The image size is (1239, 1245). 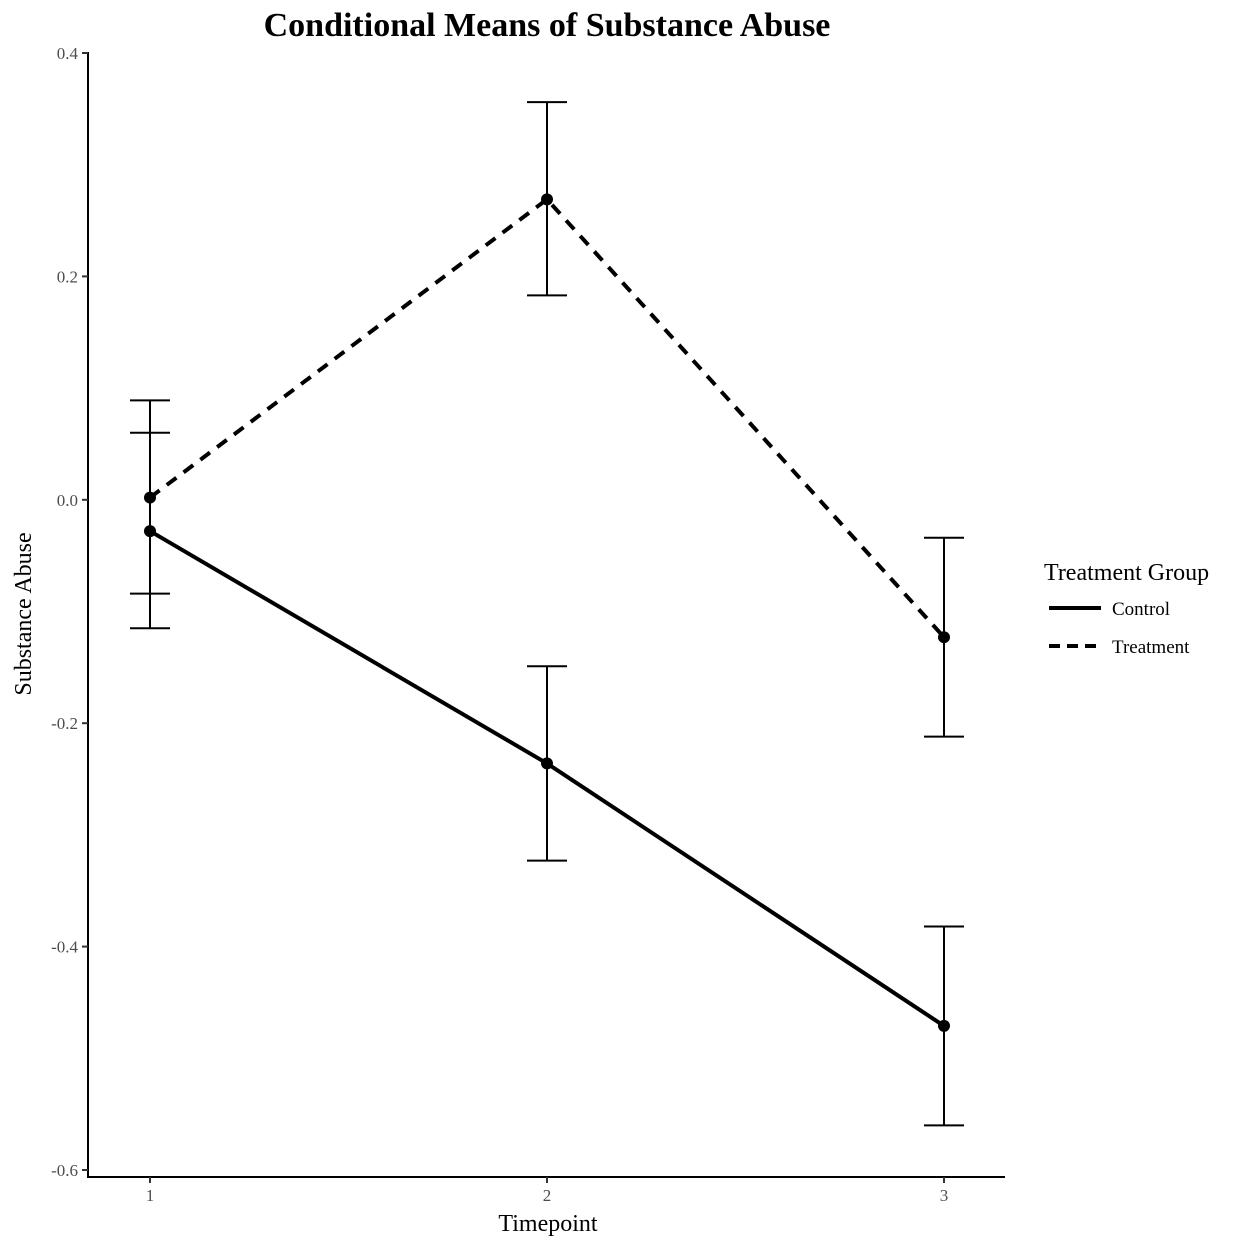 I want to click on legend-item-treatment: Treatment, so click(x=1119, y=647).